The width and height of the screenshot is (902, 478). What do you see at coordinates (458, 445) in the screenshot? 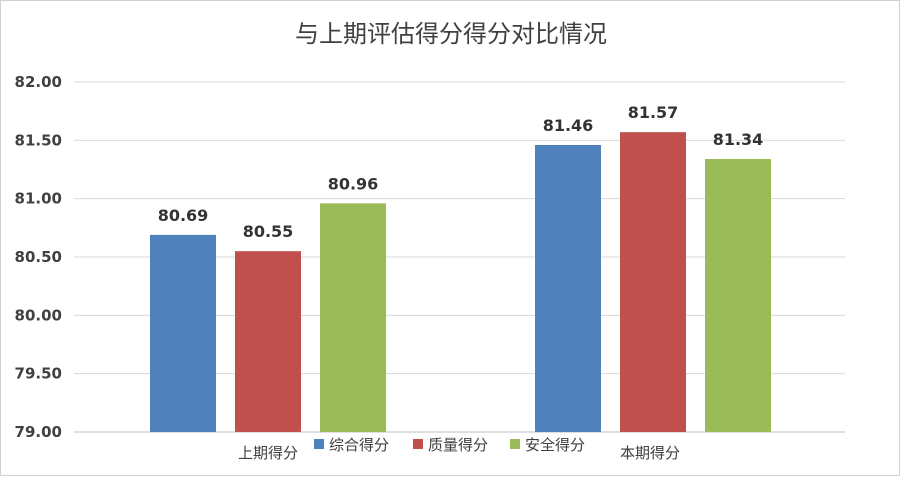
I see `legend-label: 质量得分` at bounding box center [458, 445].